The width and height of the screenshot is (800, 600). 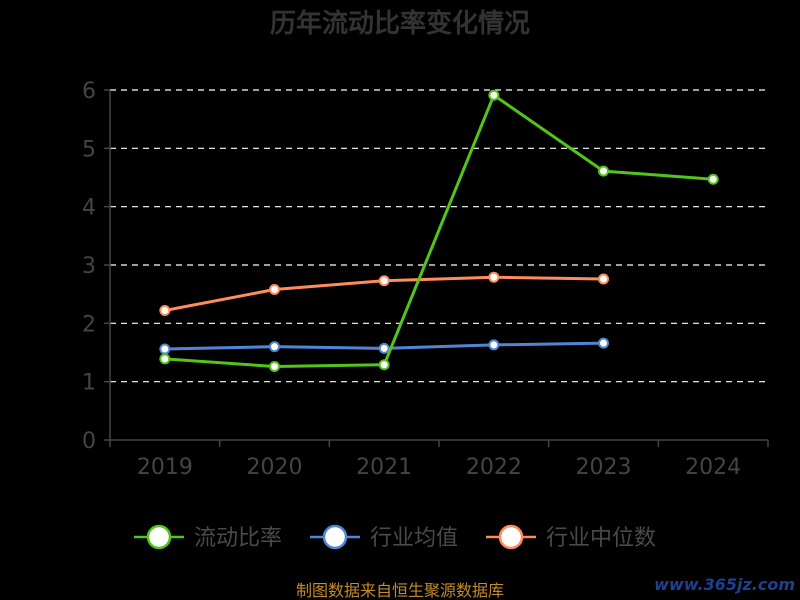 What do you see at coordinates (604, 467) in the screenshot?
I see `x-tick-label: 2023` at bounding box center [604, 467].